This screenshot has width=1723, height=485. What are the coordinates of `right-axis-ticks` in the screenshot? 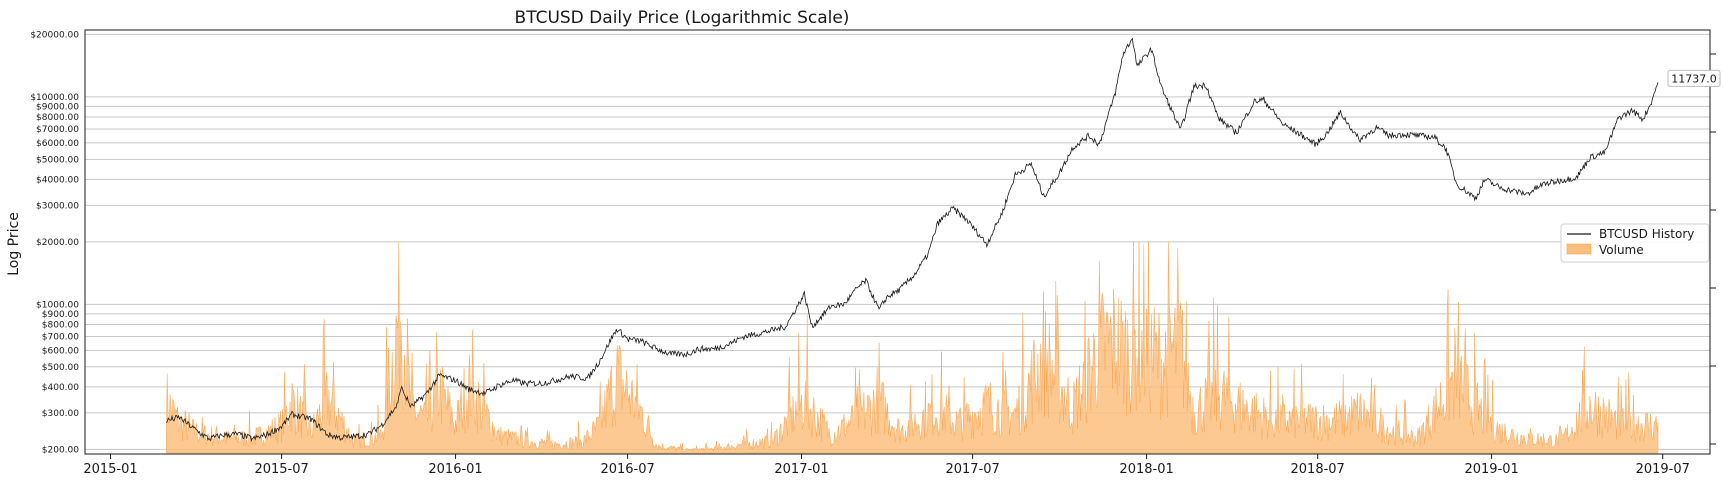 It's located at (1713, 249).